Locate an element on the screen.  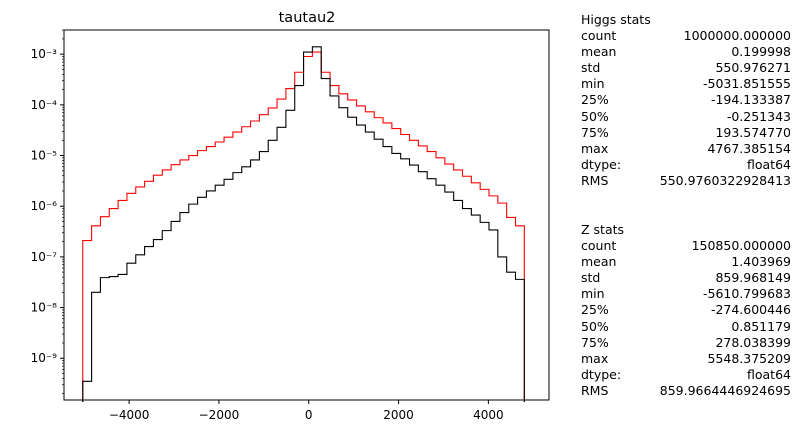
stats-row: min -5610.799683 is located at coordinates (686, 294).